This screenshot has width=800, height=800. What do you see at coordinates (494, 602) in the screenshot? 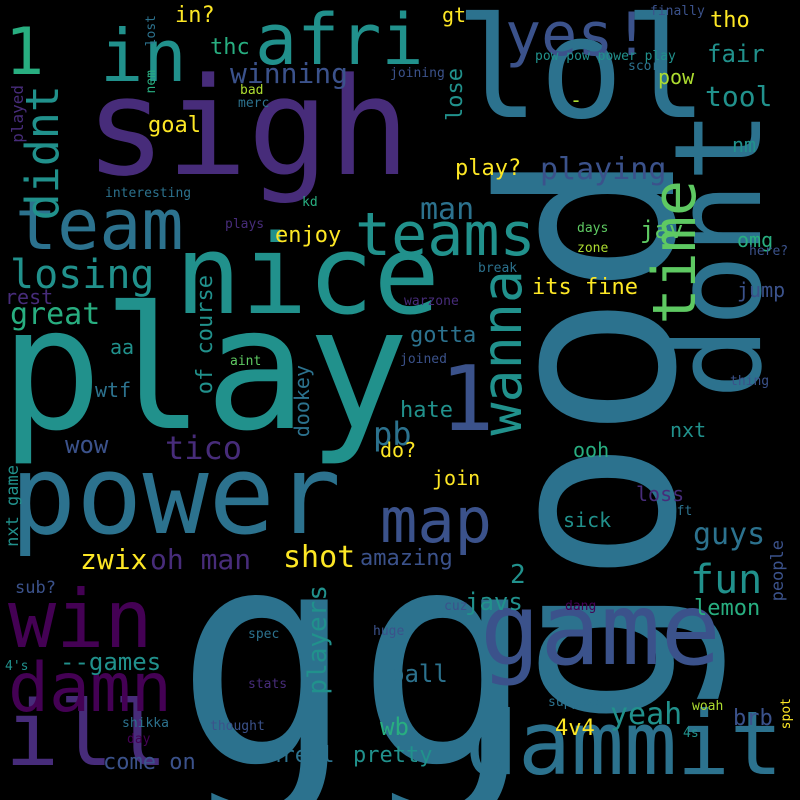
I see `cloud-word: javs` at bounding box center [494, 602].